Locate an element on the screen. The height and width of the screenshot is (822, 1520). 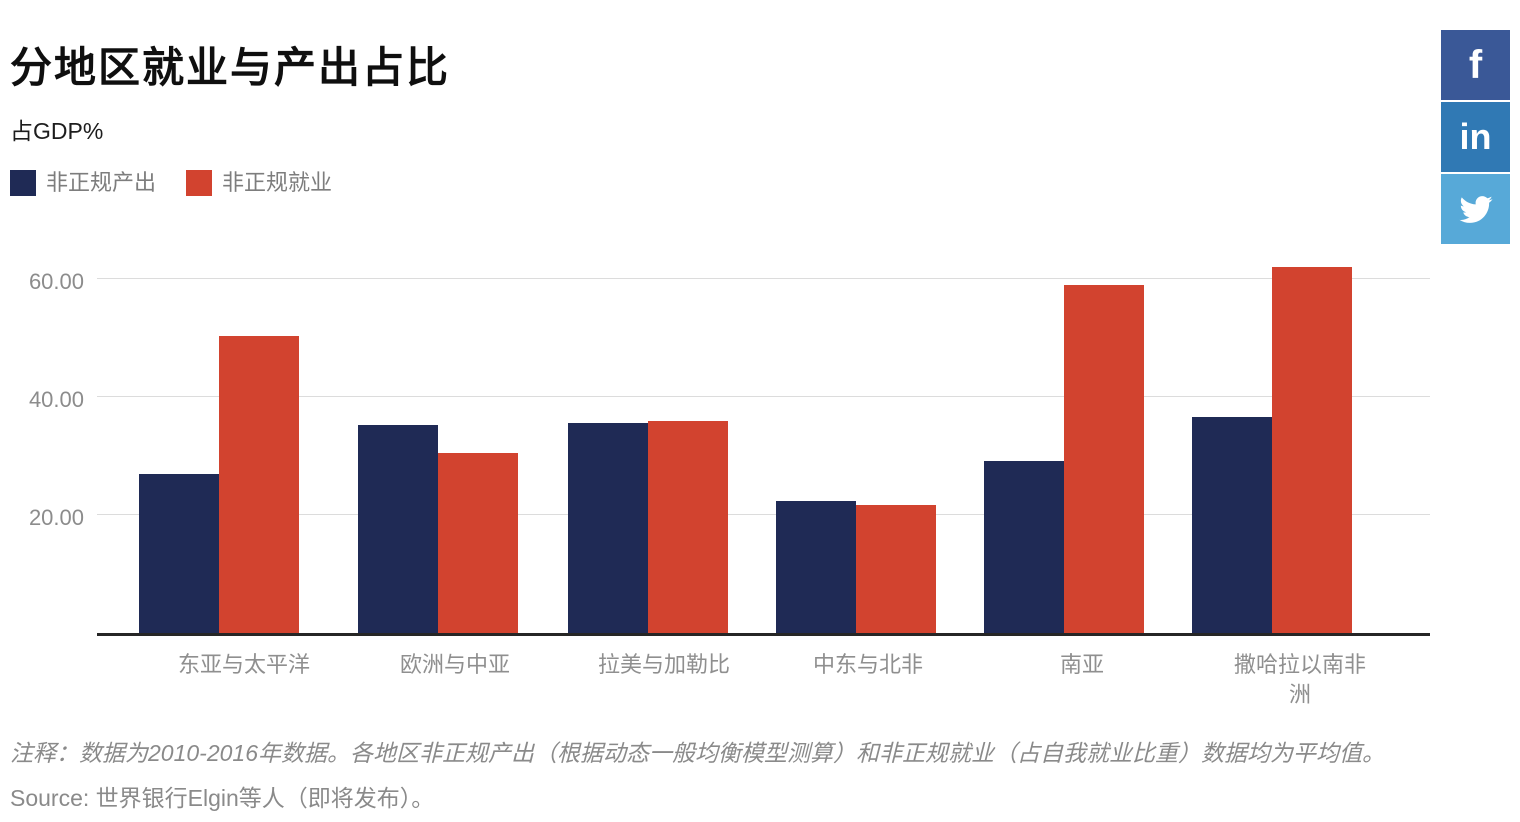
x-axis-category-label: 东亚与太平洋 is located at coordinates (243, 664).